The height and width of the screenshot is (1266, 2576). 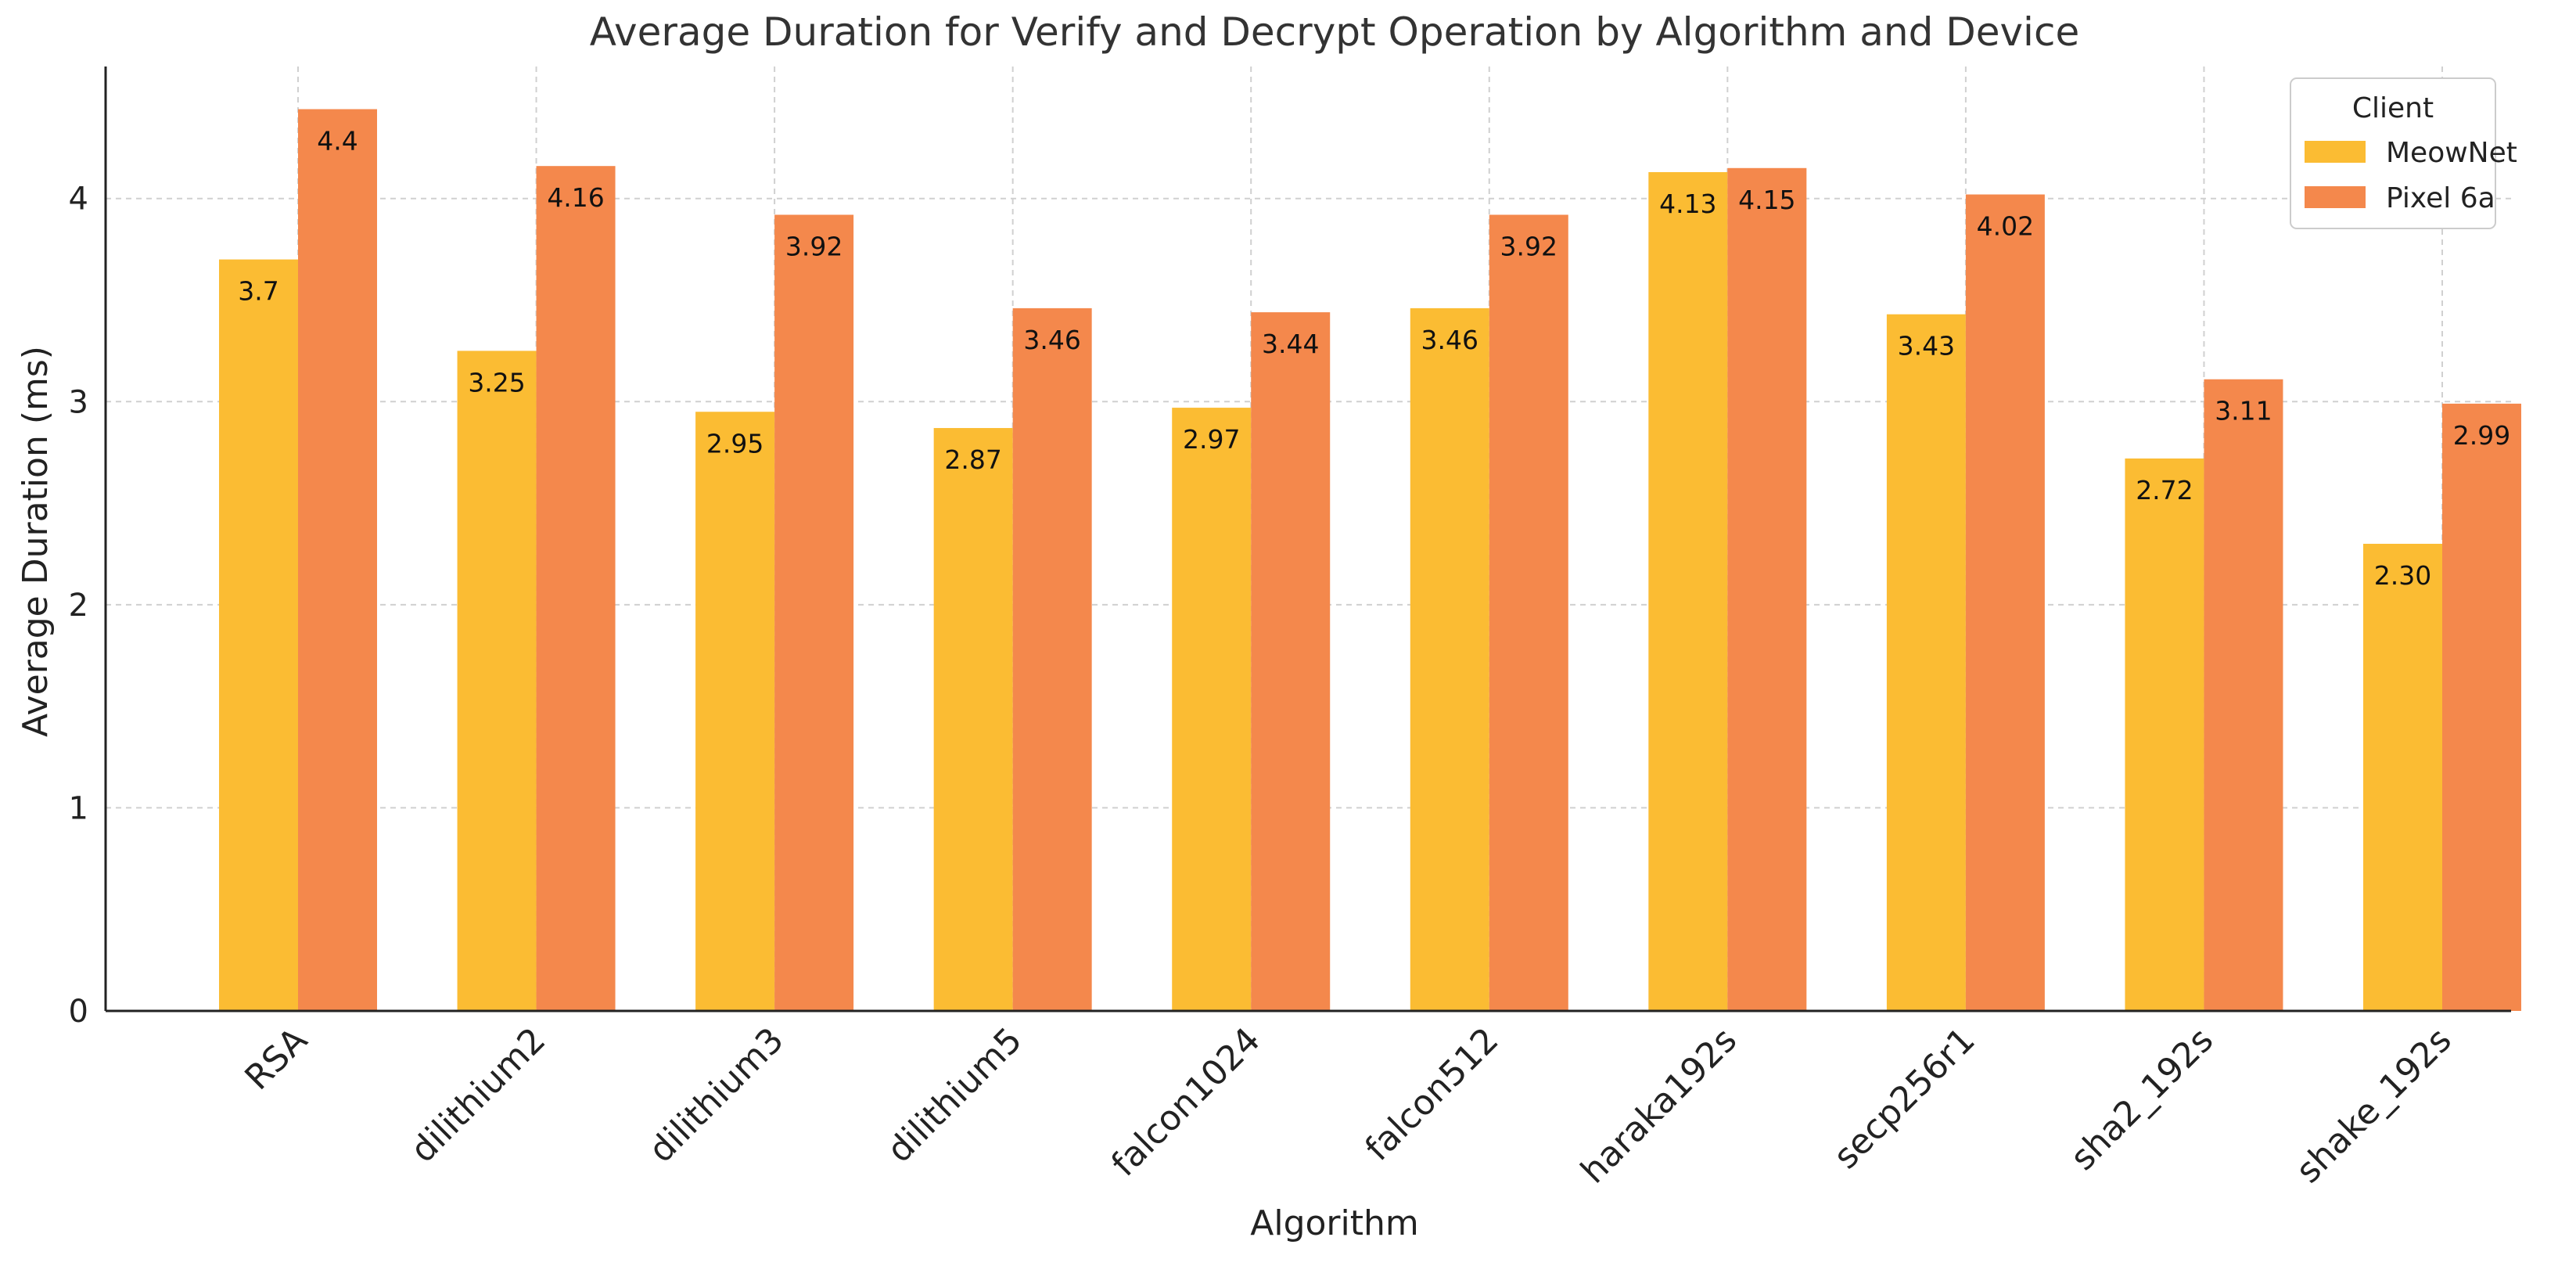 What do you see at coordinates (78, 808) in the screenshot?
I see `y-tick-label: 1` at bounding box center [78, 808].